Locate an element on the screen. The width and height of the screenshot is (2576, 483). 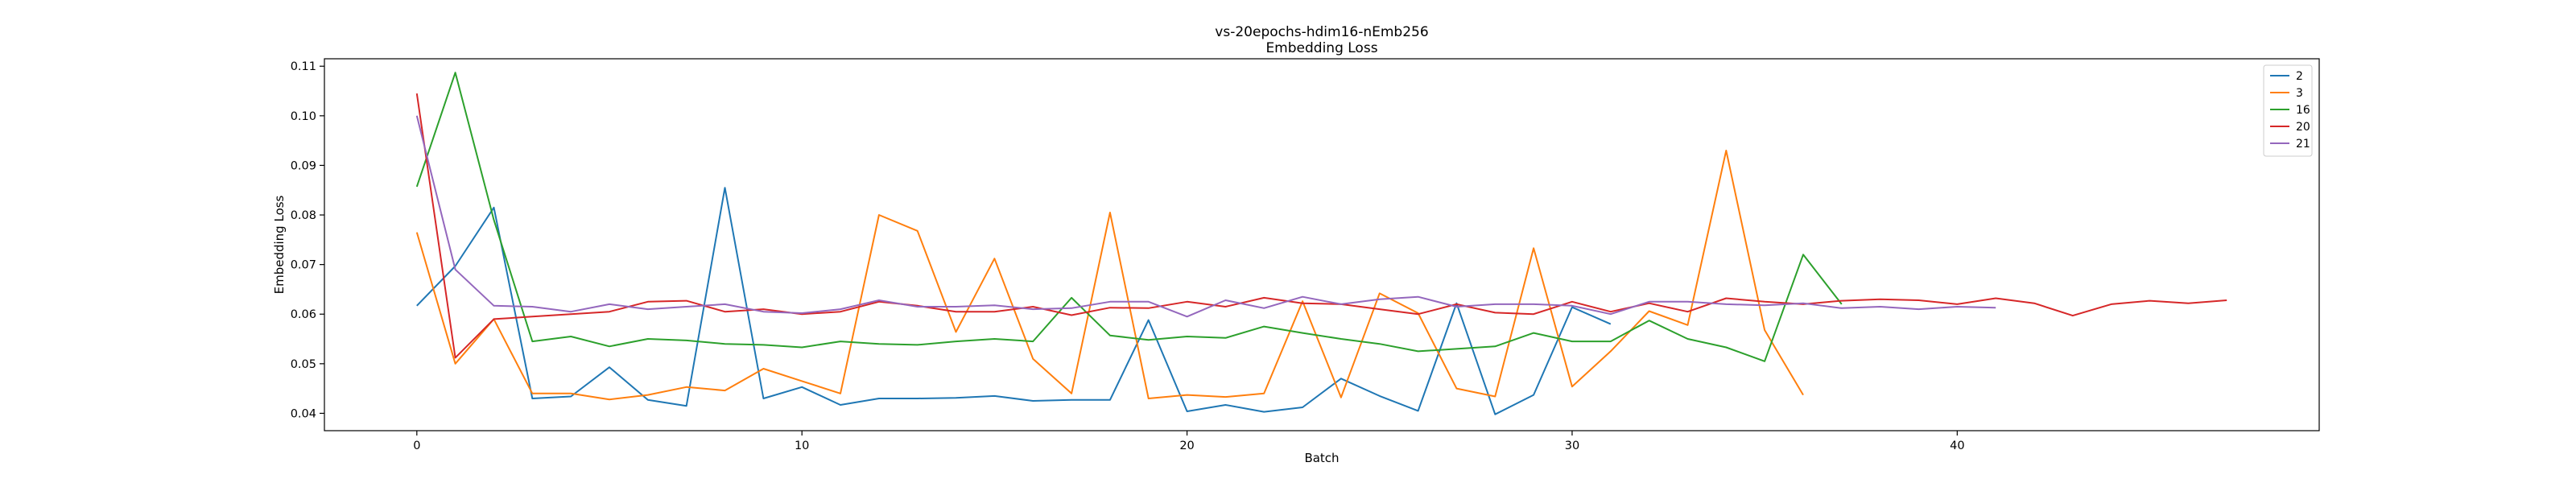
legend-label-16: 16 is located at coordinates (2303, 111).